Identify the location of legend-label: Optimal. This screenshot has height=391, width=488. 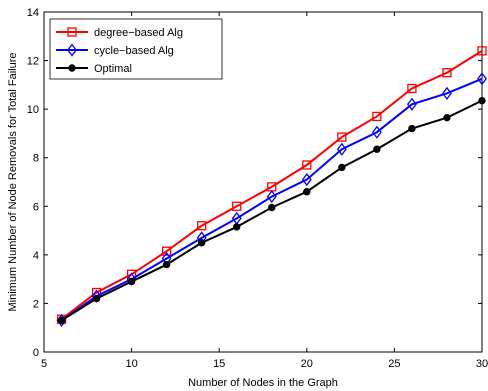
(113, 69).